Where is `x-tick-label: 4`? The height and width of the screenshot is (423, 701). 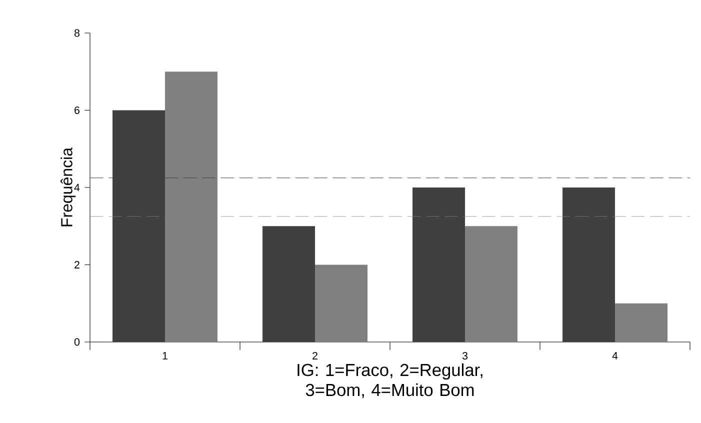
x-tick-label: 4 is located at coordinates (615, 356).